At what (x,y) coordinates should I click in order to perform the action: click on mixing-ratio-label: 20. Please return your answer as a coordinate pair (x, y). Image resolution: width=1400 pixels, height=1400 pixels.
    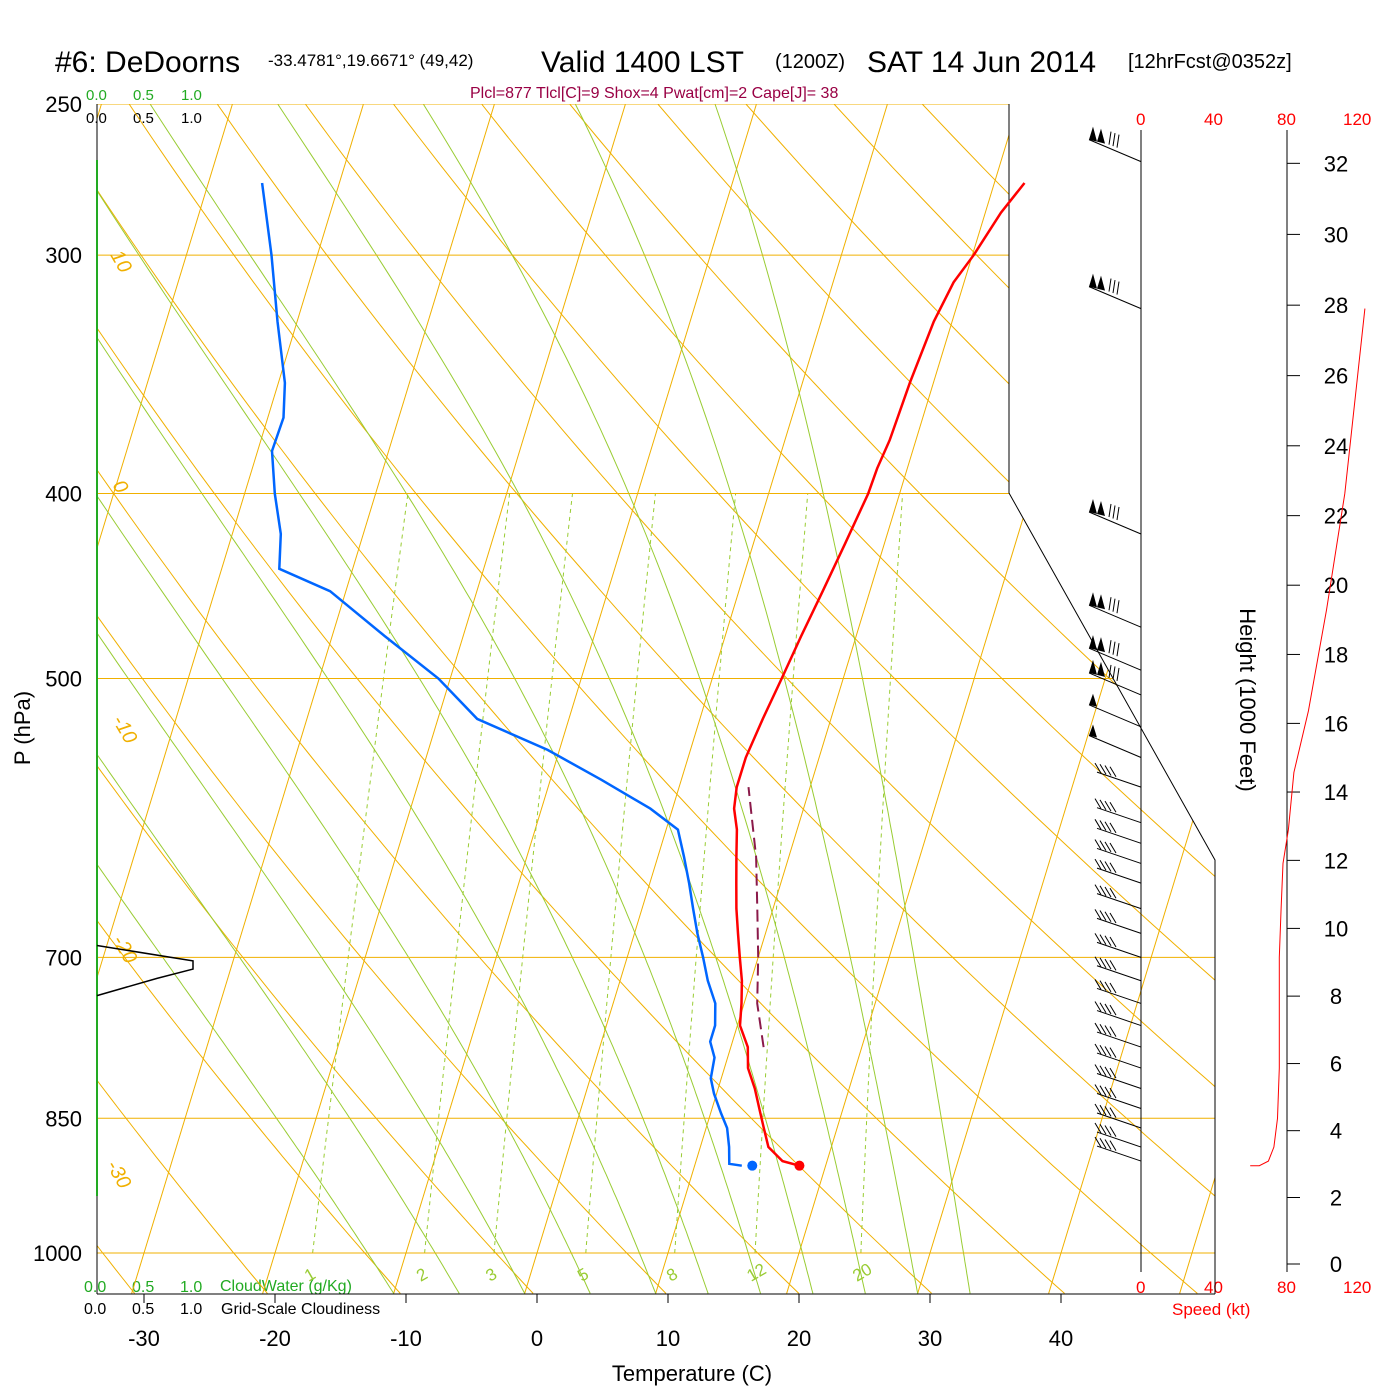
    Looking at the image, I should click on (862, 1273).